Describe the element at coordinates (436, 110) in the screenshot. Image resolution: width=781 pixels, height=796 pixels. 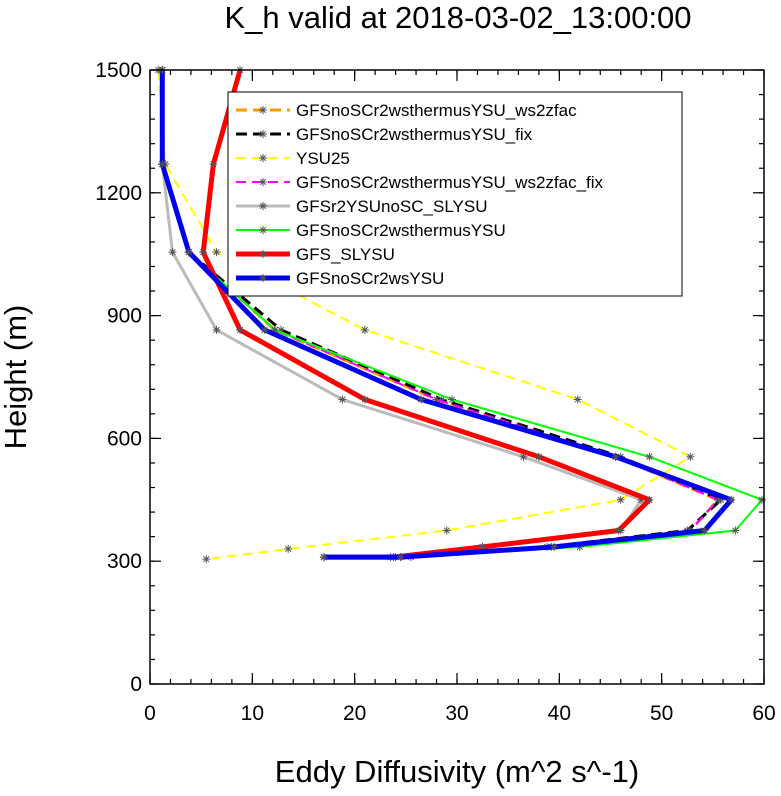
I see `legend-label: GFSnoSCr2wsthermusYSU_ws2zfac` at that location.